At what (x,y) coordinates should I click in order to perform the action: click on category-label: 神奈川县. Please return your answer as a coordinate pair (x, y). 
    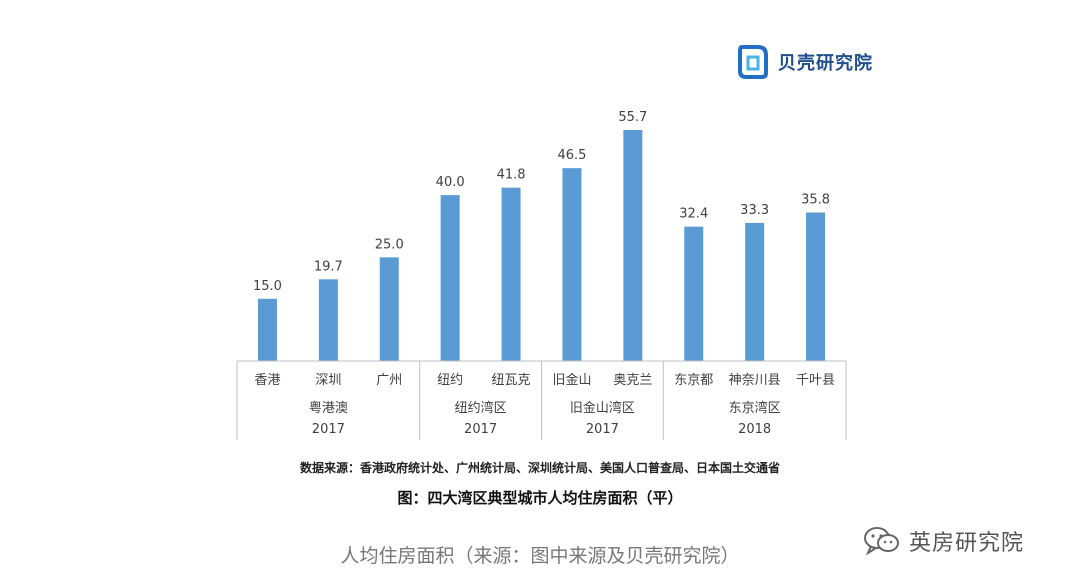
    Looking at the image, I should click on (755, 380).